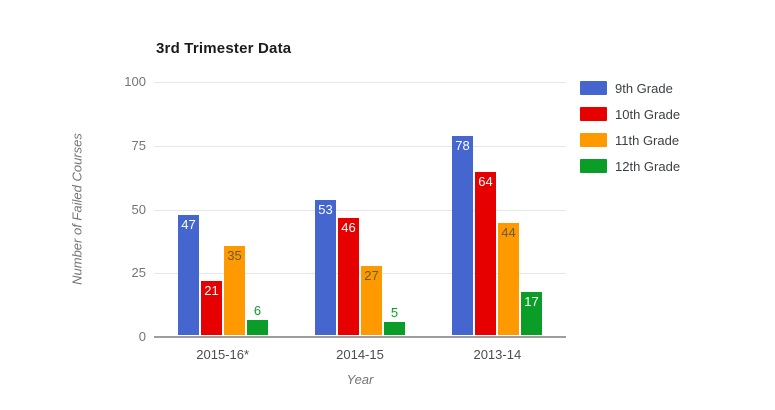  Describe the element at coordinates (644, 88) in the screenshot. I see `legend-label: 9th Grade` at that location.